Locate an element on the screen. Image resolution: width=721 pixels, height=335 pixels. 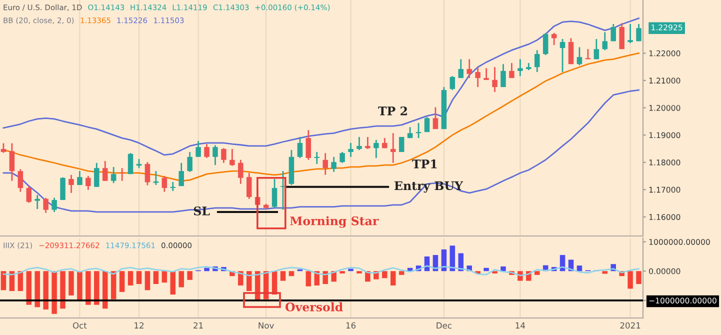
annotation: TP1 is located at coordinates (424, 163).